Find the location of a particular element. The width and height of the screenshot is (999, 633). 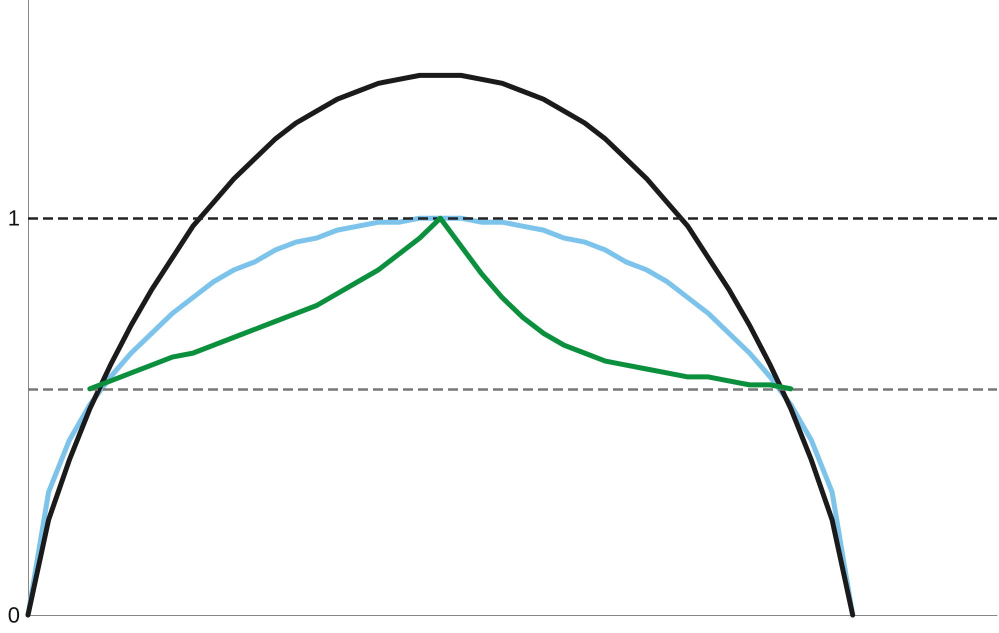

y-tick-label: 0 is located at coordinates (14, 615).